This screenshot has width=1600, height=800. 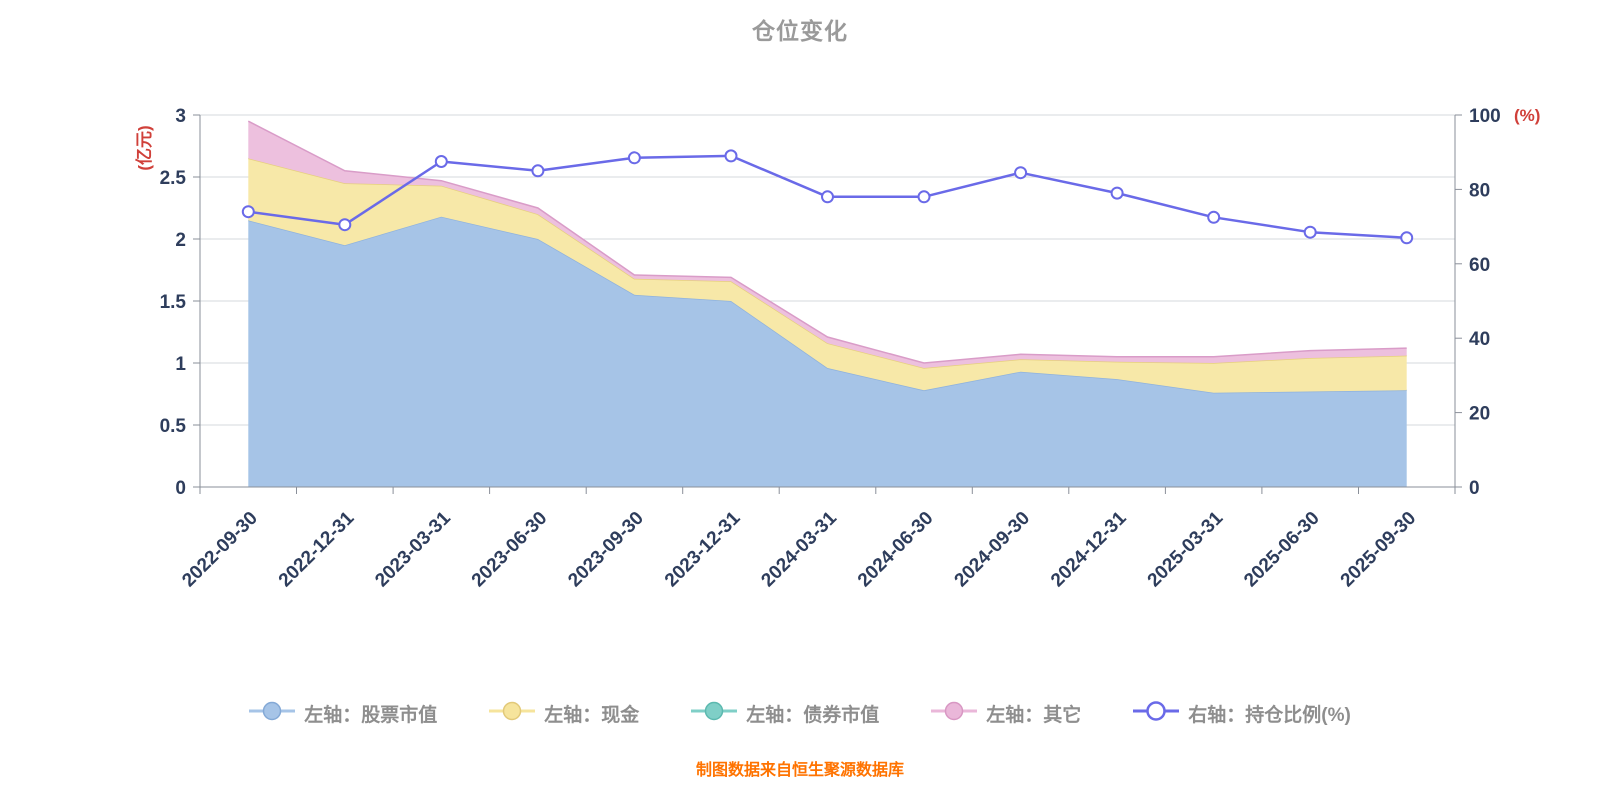 I want to click on legend-label: 右轴：持仓比例(%), so click(x=1269, y=715).